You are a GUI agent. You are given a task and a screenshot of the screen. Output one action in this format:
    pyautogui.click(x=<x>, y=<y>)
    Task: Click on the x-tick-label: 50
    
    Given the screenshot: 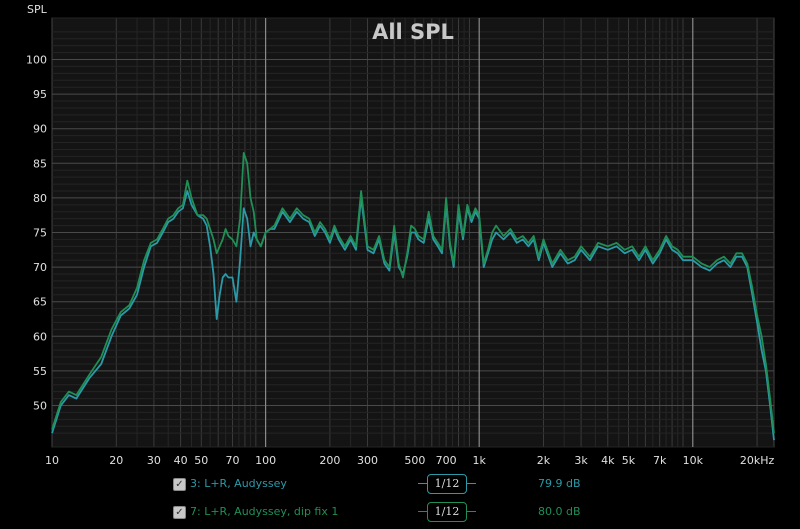 What is the action you would take?
    pyautogui.click(x=201, y=460)
    